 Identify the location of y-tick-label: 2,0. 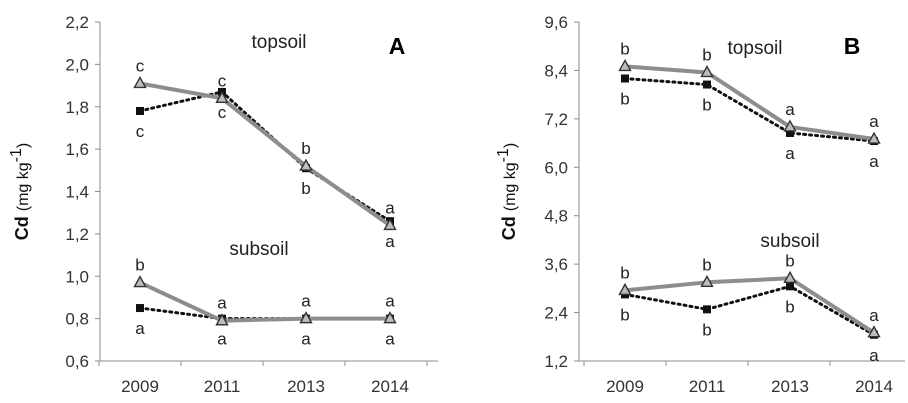
(77, 64).